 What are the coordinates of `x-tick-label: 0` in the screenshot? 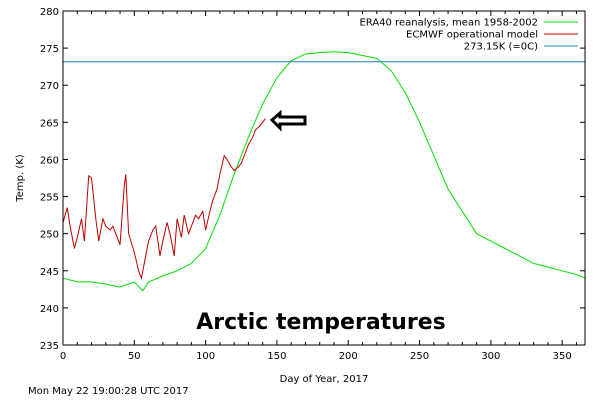 It's located at (63, 356).